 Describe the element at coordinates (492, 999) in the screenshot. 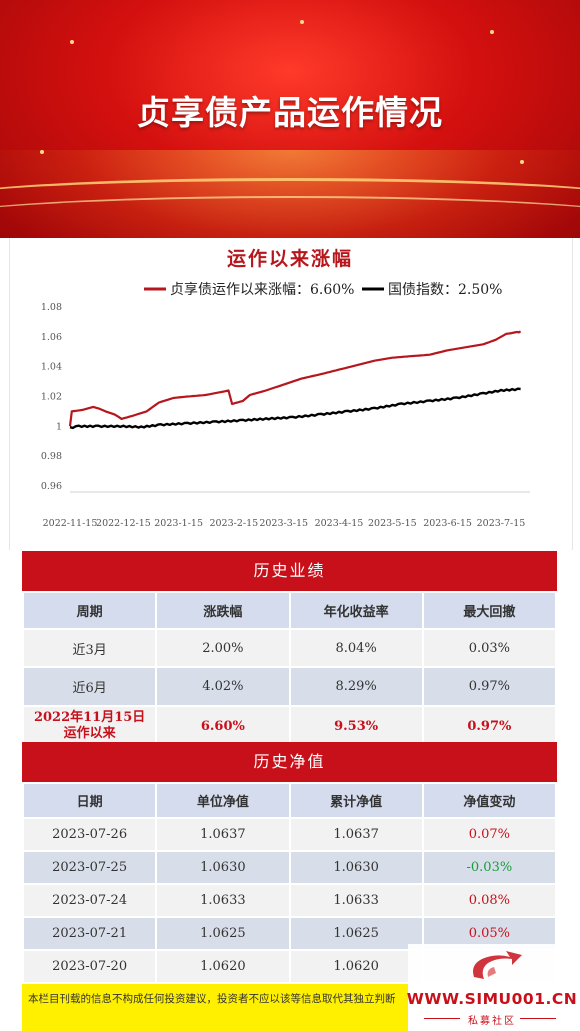

I see `watermark-url: WWW.SIMU001.CN` at that location.